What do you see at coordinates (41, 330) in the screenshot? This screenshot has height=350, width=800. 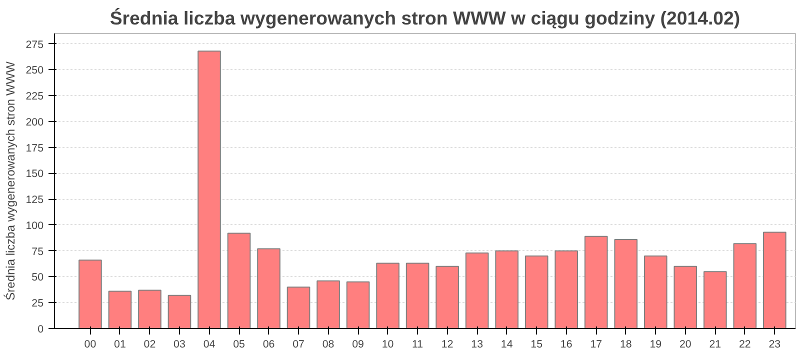 I see `y-tick-label: 0` at bounding box center [41, 330].